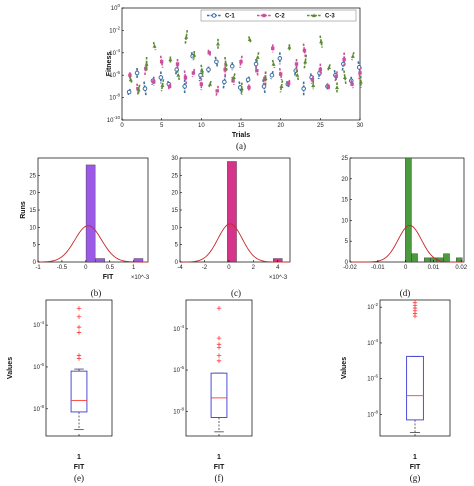 This screenshot has width=474, height=486. I want to click on panel-a-x-ticks: 0 5 10 15 20 25 30, so click(242, 123).